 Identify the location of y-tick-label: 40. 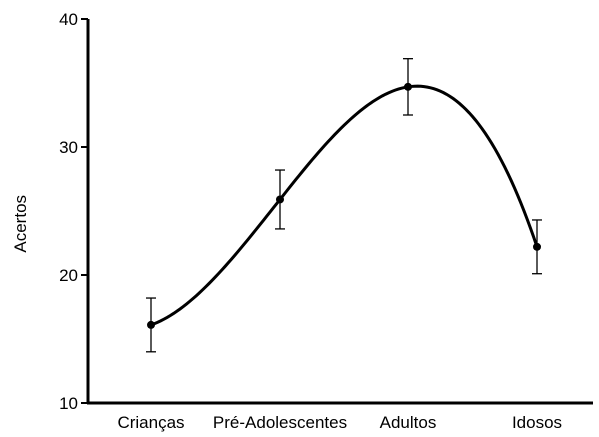
(68, 19).